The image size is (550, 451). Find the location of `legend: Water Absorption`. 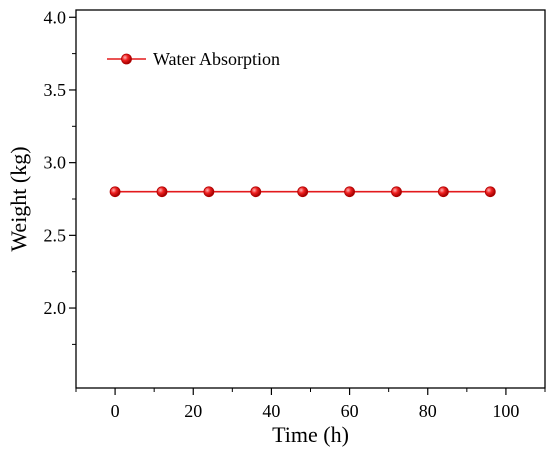

legend: Water Absorption is located at coordinates (193, 59).